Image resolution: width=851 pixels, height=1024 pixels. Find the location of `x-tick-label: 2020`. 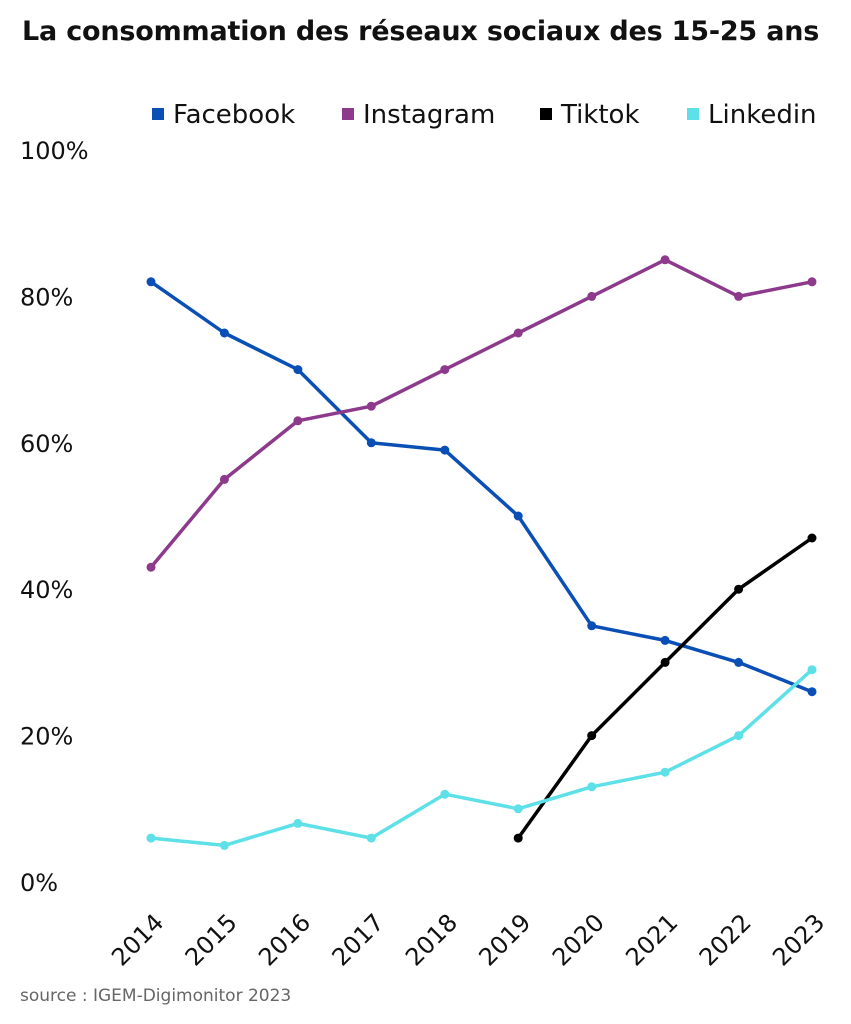

x-tick-label: 2020 is located at coordinates (578, 939).